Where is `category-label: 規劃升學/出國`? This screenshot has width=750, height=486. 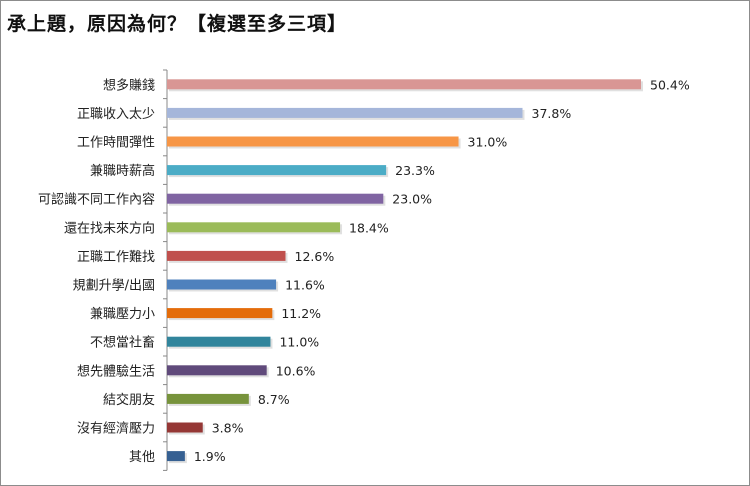
category-label: 規劃升學/出國 is located at coordinates (114, 286).